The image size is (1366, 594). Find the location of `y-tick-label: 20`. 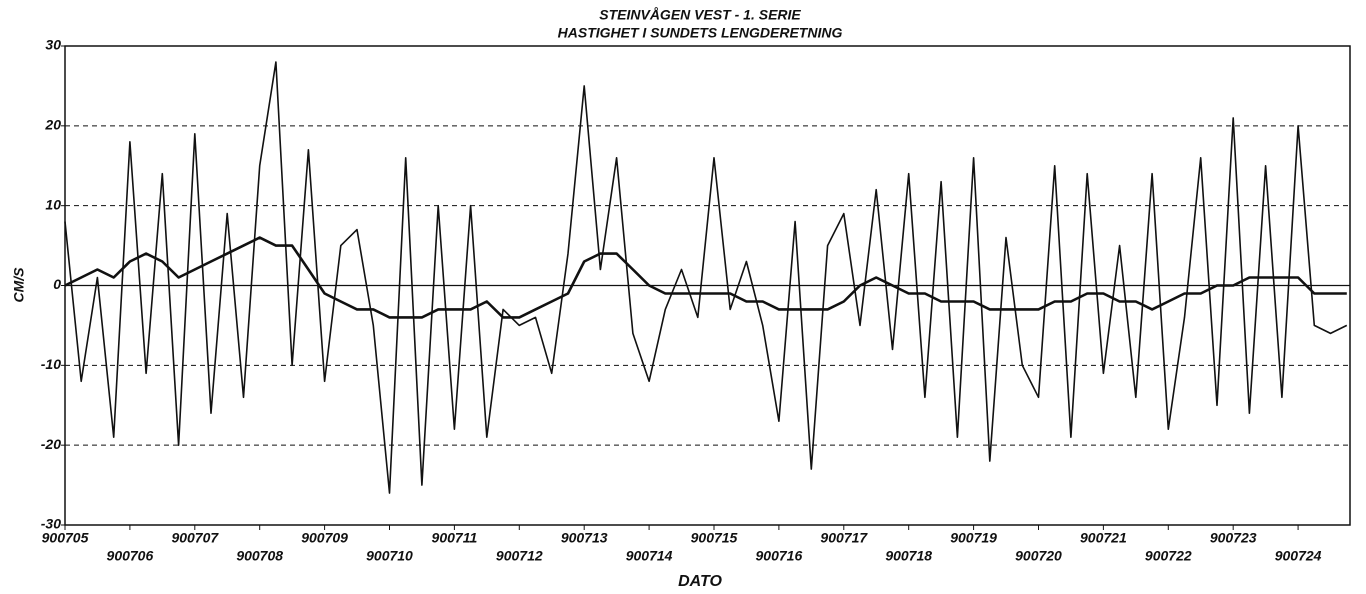

y-tick-label: 20 is located at coordinates (52, 125).